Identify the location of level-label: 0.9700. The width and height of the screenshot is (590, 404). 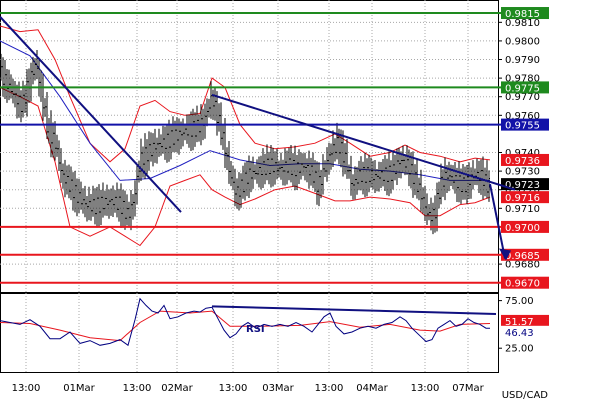
(522, 228).